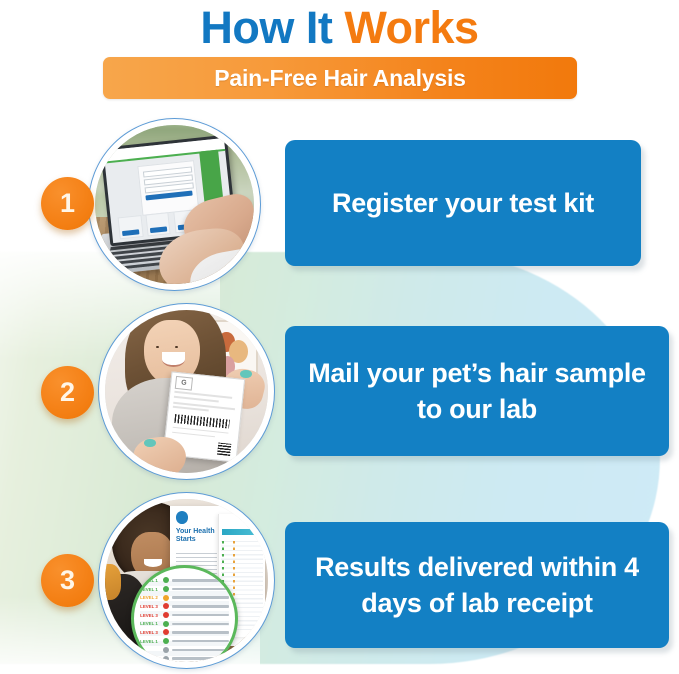 Image resolution: width=679 pixels, height=674 pixels. I want to click on step-3-number-badge: 3, so click(67, 580).